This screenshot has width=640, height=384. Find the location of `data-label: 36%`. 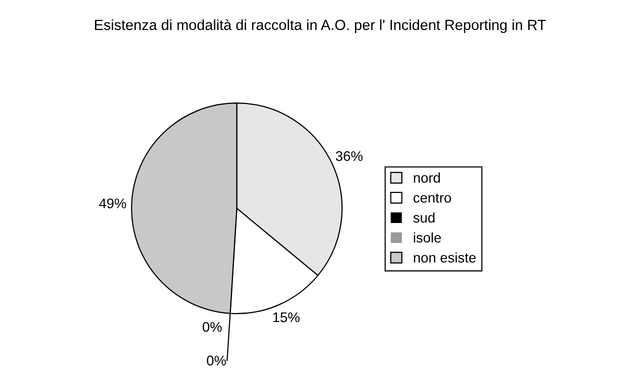

data-label: 36% is located at coordinates (349, 156).